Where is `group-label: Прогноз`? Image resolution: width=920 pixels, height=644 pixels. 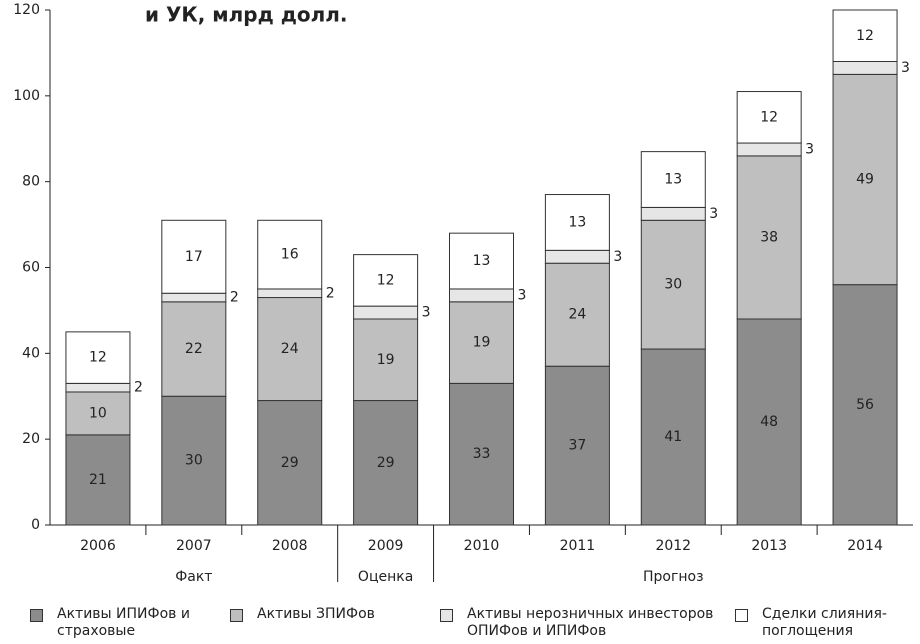
group-label: Прогноз is located at coordinates (673, 577).